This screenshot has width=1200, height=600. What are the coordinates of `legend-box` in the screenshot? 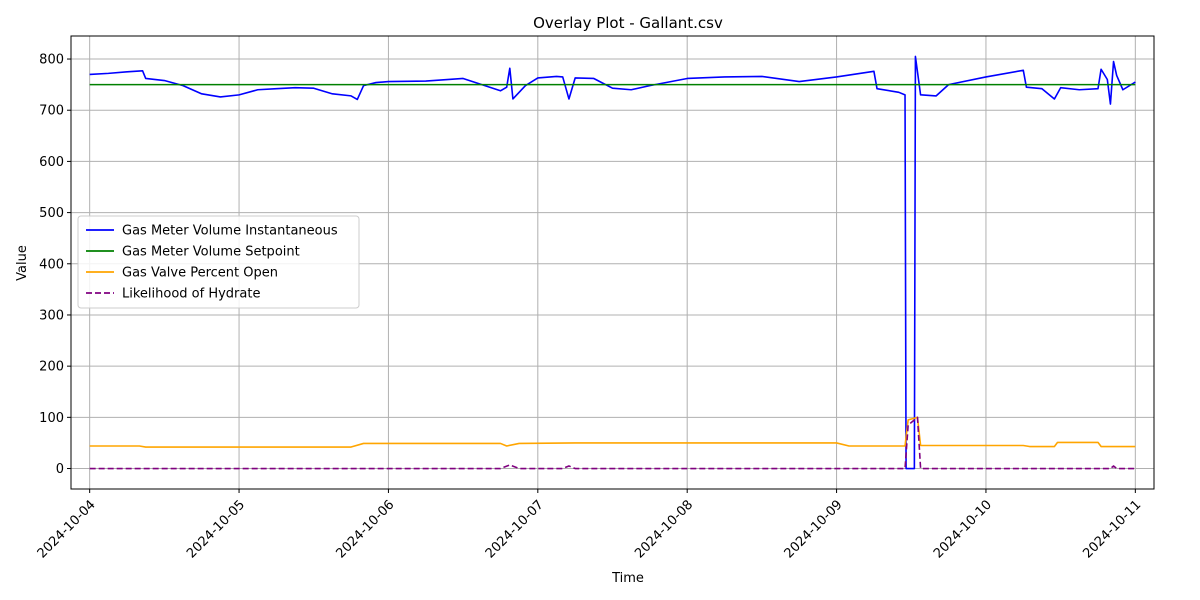 It's located at (218, 262).